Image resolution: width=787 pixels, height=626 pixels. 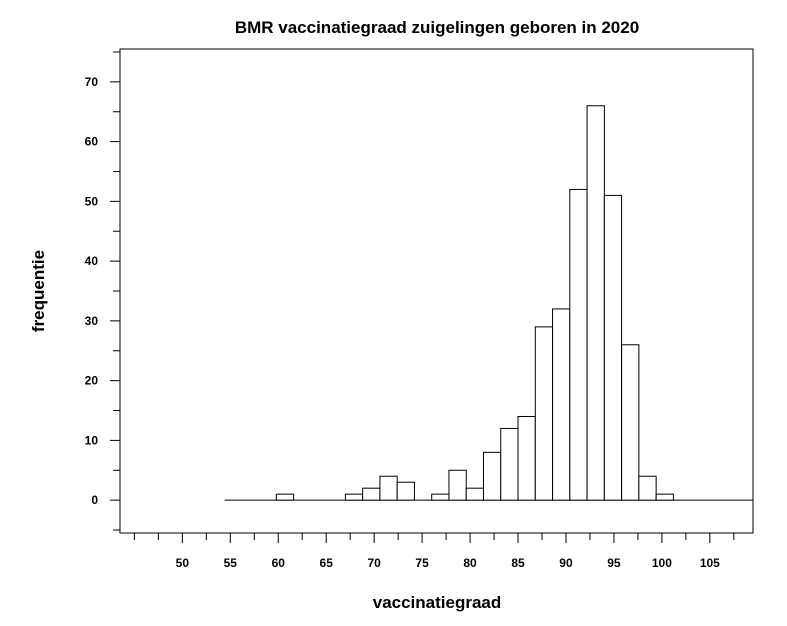 What do you see at coordinates (183, 563) in the screenshot?
I see `x-tick-label: 50` at bounding box center [183, 563].